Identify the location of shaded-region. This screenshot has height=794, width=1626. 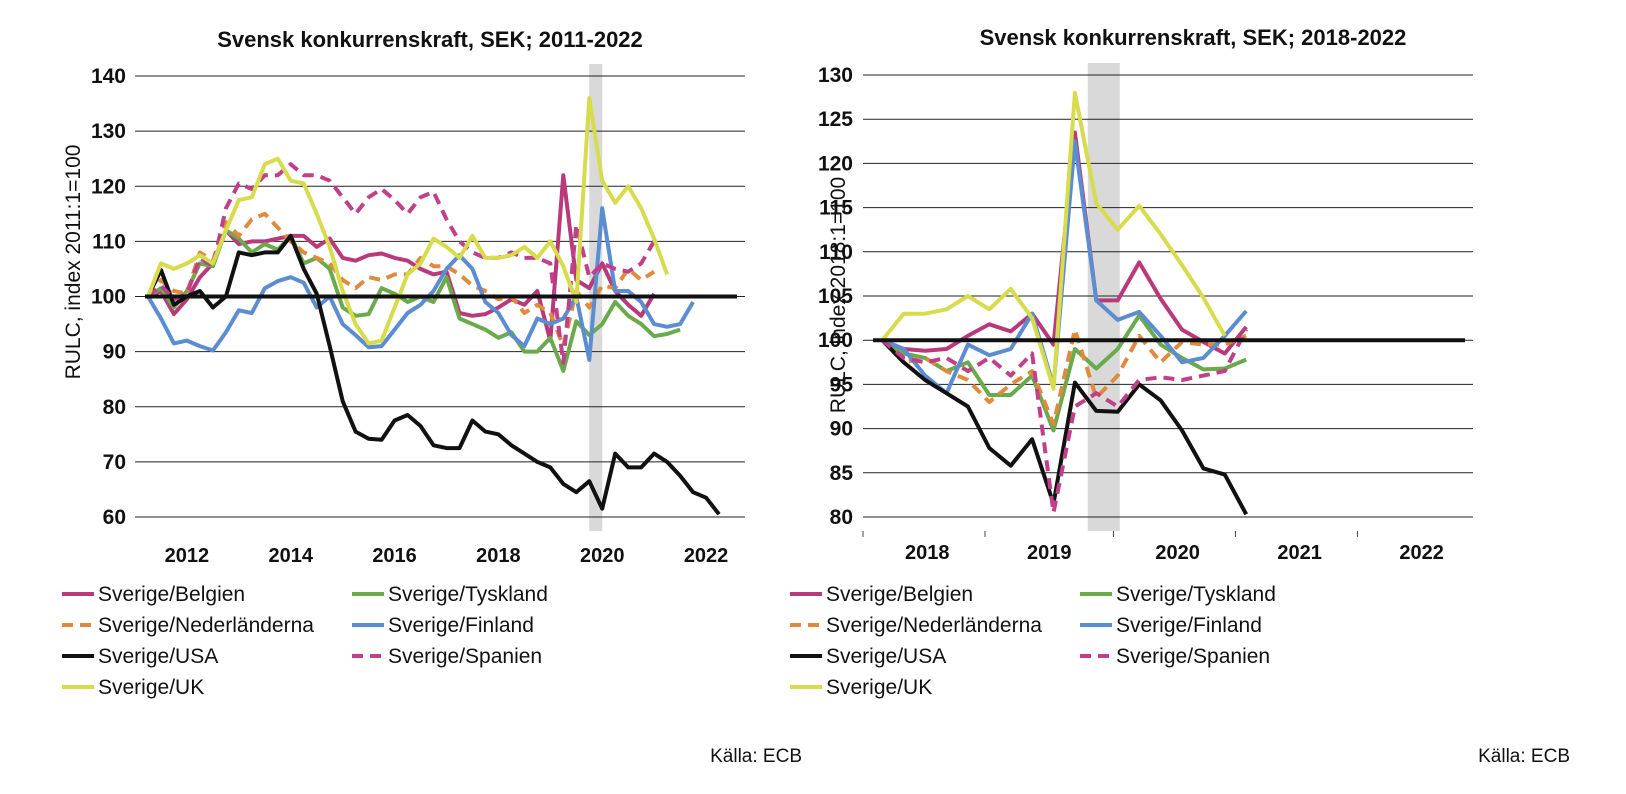
(1103, 297).